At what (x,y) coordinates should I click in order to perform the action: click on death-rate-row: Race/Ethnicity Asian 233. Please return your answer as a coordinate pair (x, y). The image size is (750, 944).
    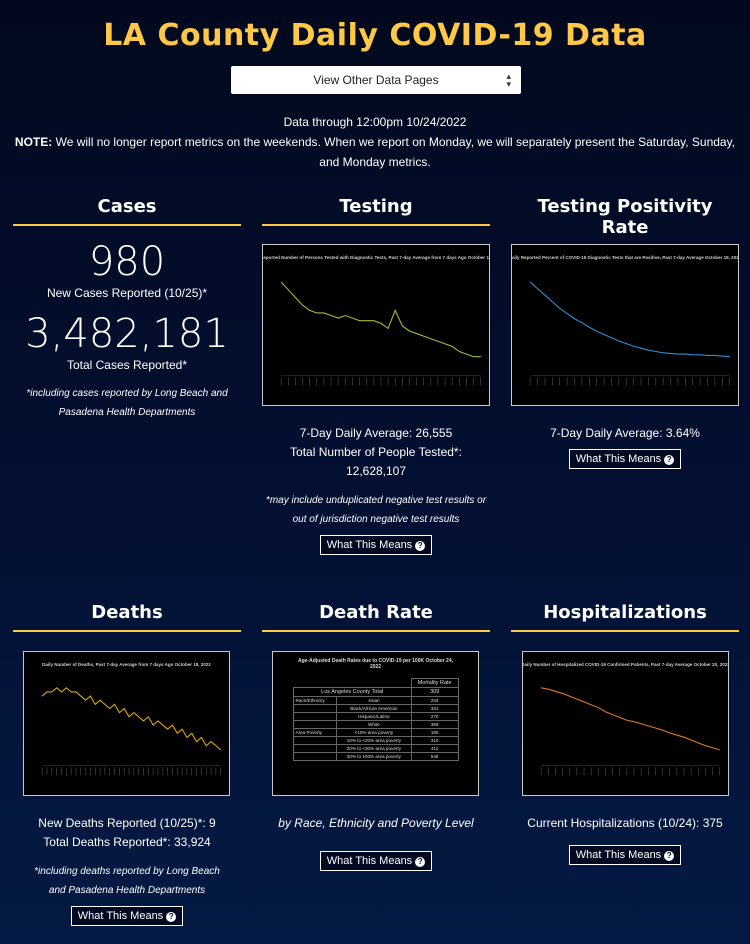
    Looking at the image, I should click on (375, 700).